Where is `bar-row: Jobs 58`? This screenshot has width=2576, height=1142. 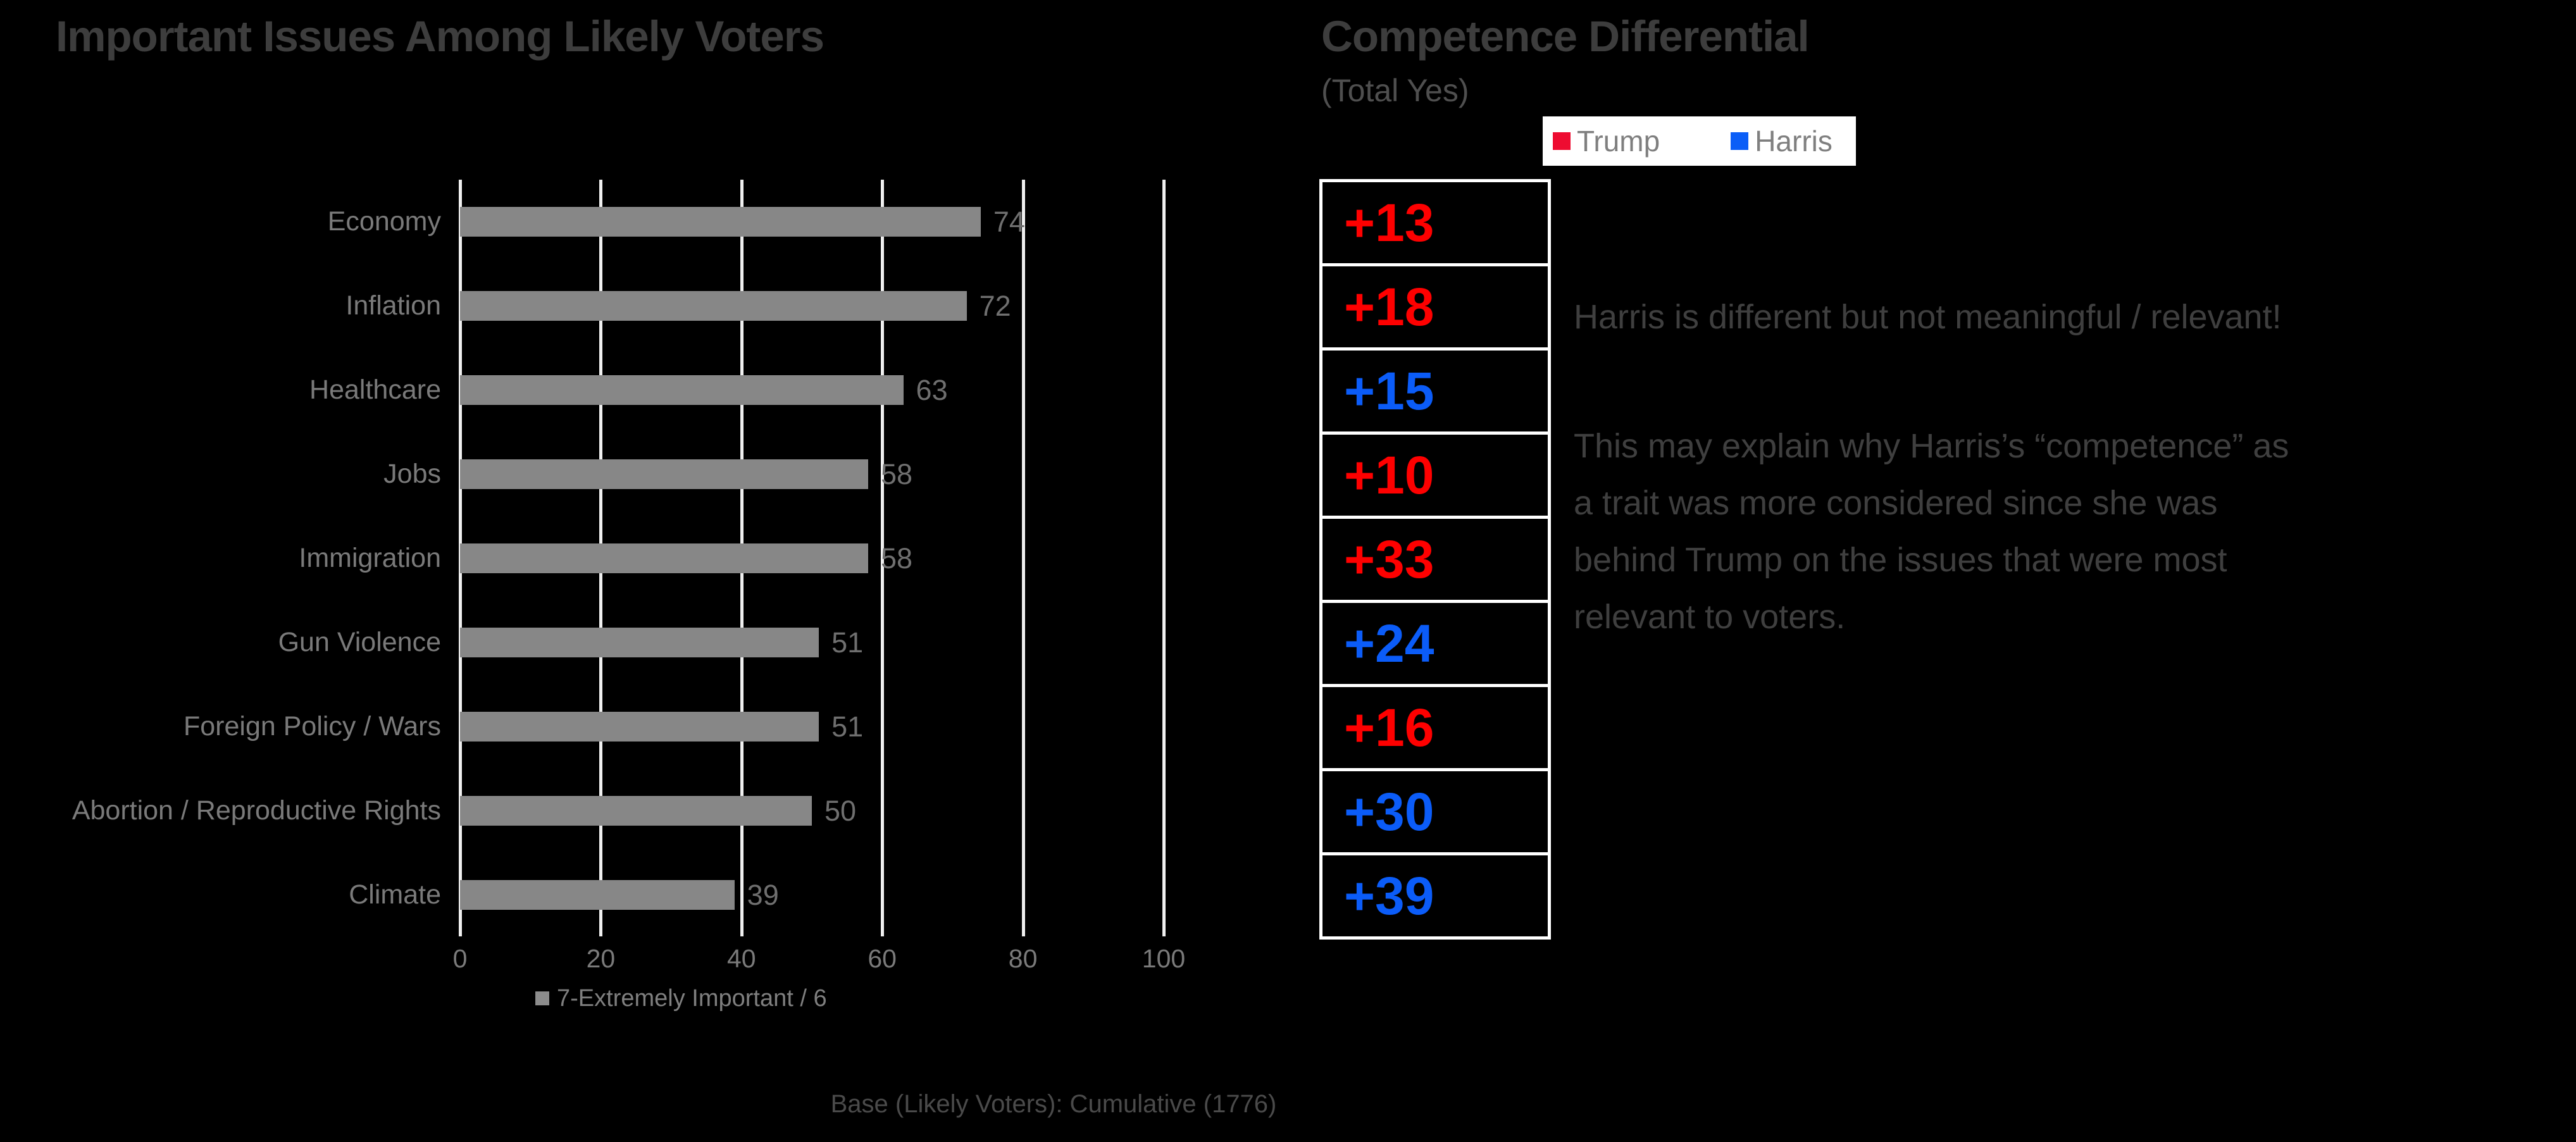
bar-row: Jobs 58 is located at coordinates (648, 474).